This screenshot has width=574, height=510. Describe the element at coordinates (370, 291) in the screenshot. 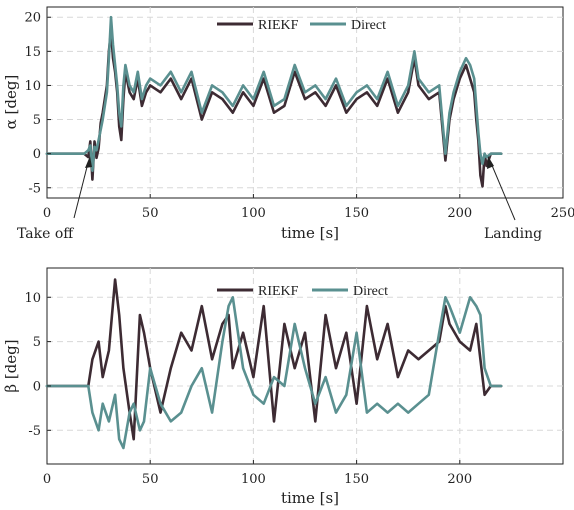

I see `beta-legend-direct-label: Direct` at that location.